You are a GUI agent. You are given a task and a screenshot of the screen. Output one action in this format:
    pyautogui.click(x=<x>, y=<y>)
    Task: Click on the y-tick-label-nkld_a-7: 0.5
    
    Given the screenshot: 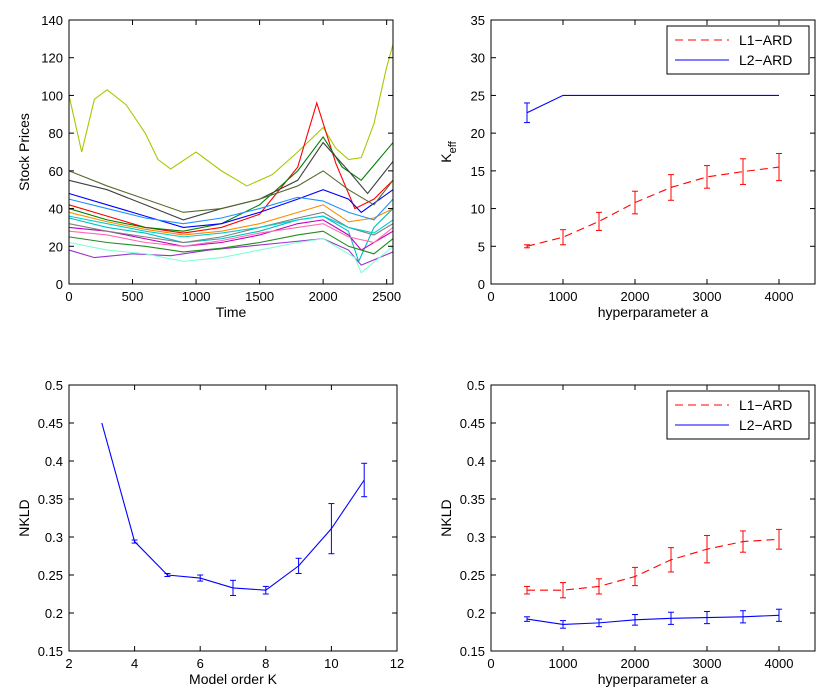 What is the action you would take?
    pyautogui.click(x=476, y=385)
    